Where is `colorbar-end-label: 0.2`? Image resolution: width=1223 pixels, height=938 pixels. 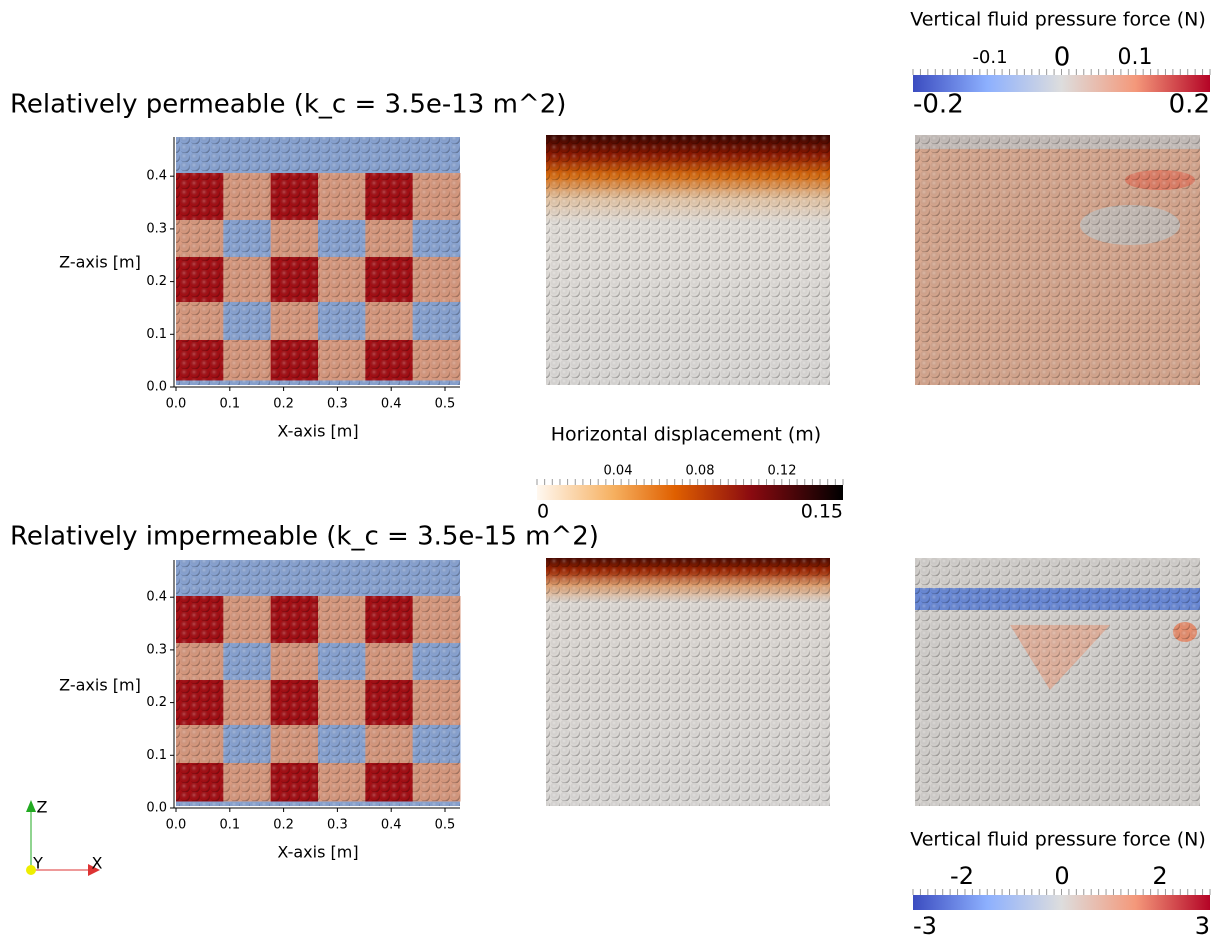
colorbar-end-label: 0.2 is located at coordinates (1189, 105).